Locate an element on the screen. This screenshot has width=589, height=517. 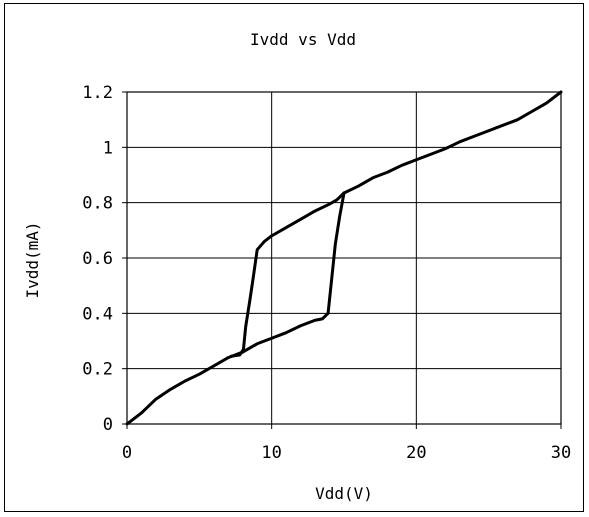
y-tick-label: 0.8 is located at coordinates (97, 204).